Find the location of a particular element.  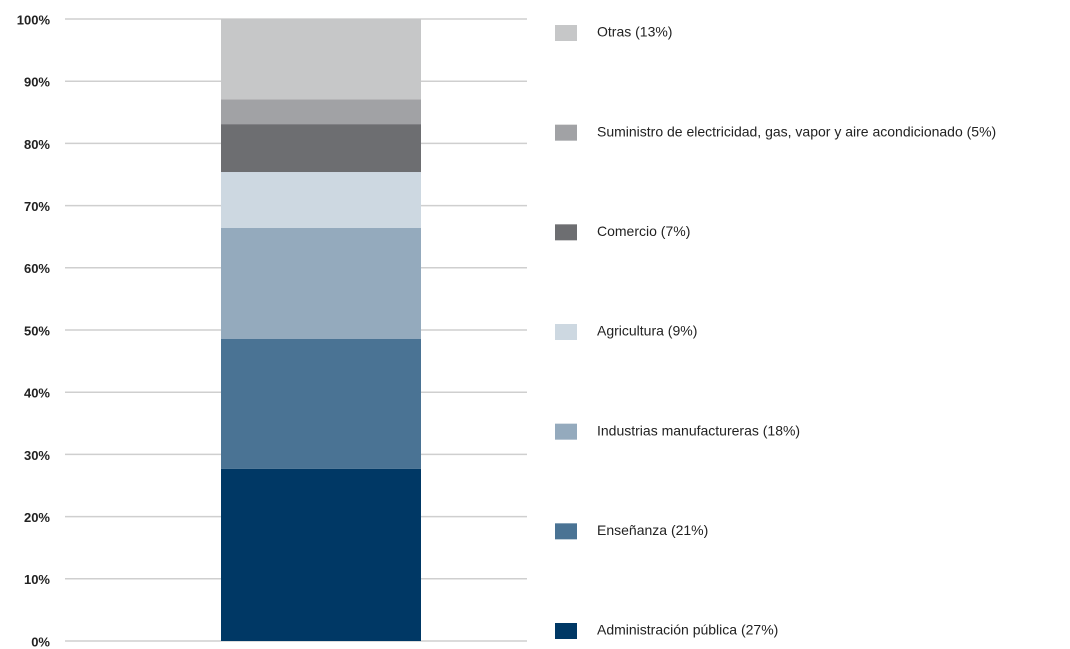

legend-label: Otras (13%) is located at coordinates (634, 32).